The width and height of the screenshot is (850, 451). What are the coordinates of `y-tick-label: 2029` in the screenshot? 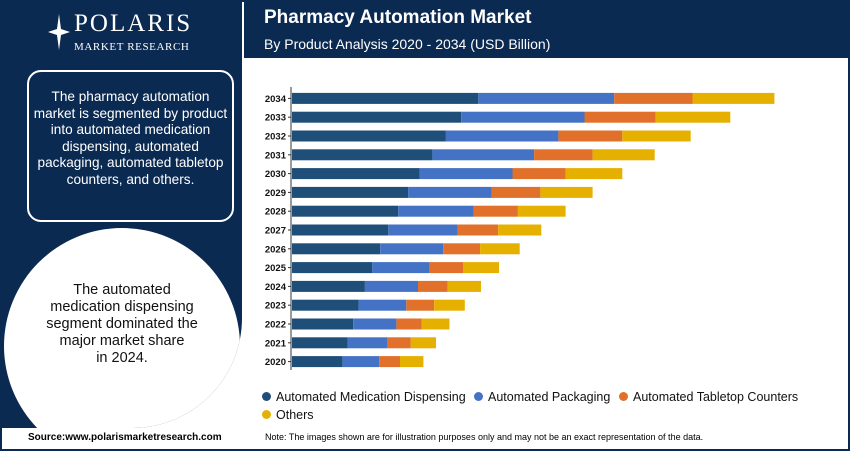 It's located at (275, 193).